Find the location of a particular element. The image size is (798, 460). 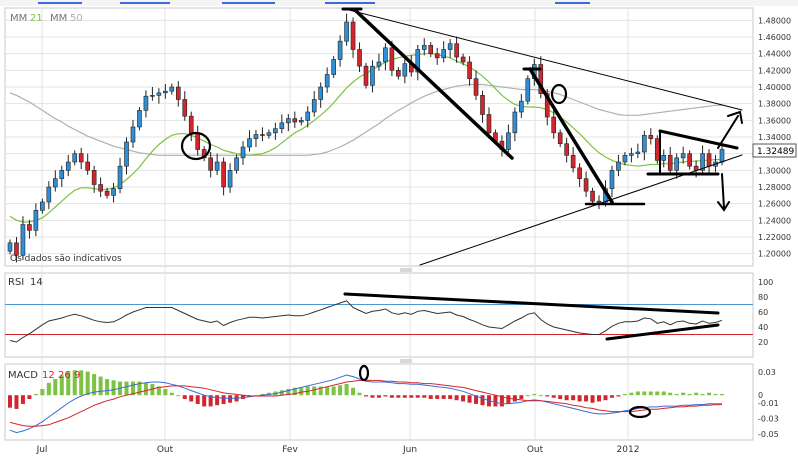

macd-legend-slow: 26 is located at coordinates (64, 375).